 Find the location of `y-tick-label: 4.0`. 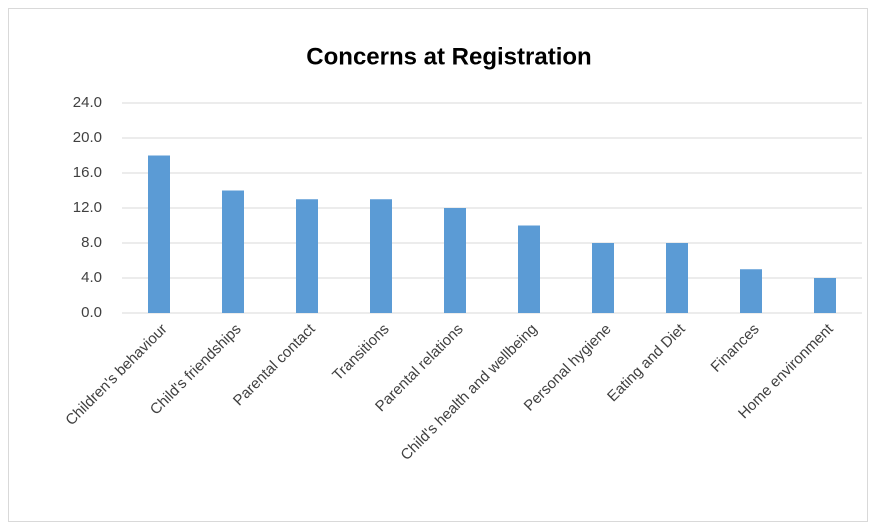

y-tick-label: 4.0 is located at coordinates (91, 277).